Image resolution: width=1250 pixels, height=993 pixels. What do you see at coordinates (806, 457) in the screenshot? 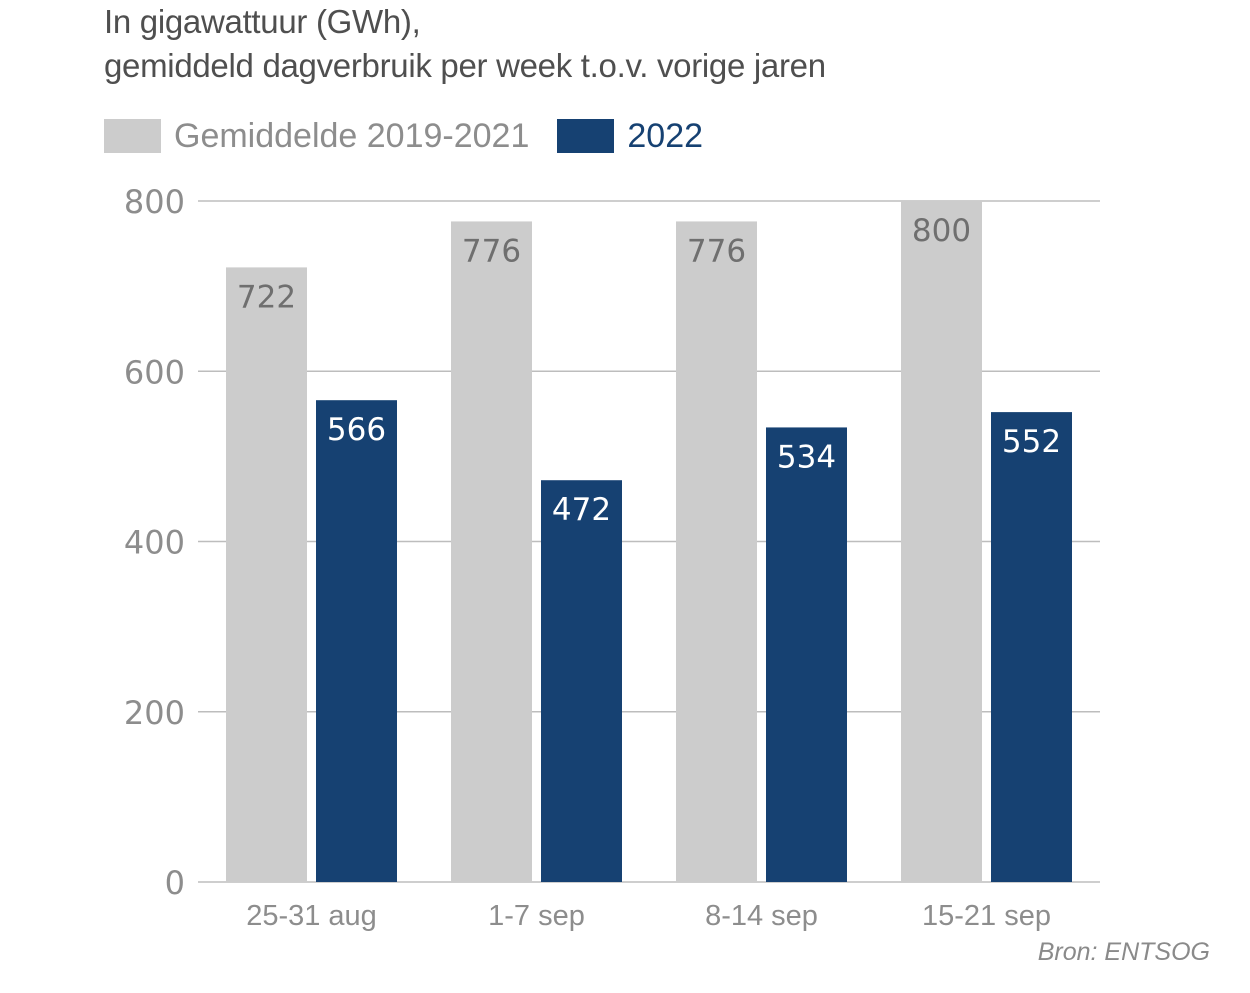
I see `data-label-2022-3: 534` at bounding box center [806, 457].